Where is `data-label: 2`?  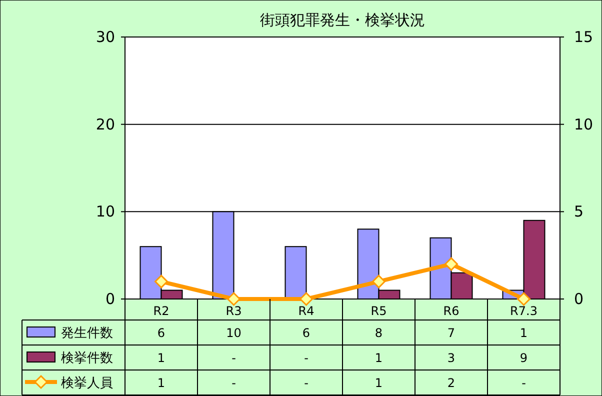
data-label: 2 is located at coordinates (451, 383).